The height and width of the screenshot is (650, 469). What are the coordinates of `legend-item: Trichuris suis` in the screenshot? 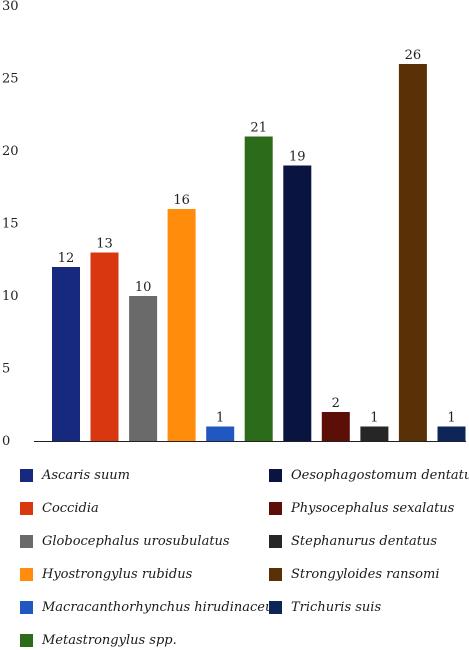 It's located at (325, 607).